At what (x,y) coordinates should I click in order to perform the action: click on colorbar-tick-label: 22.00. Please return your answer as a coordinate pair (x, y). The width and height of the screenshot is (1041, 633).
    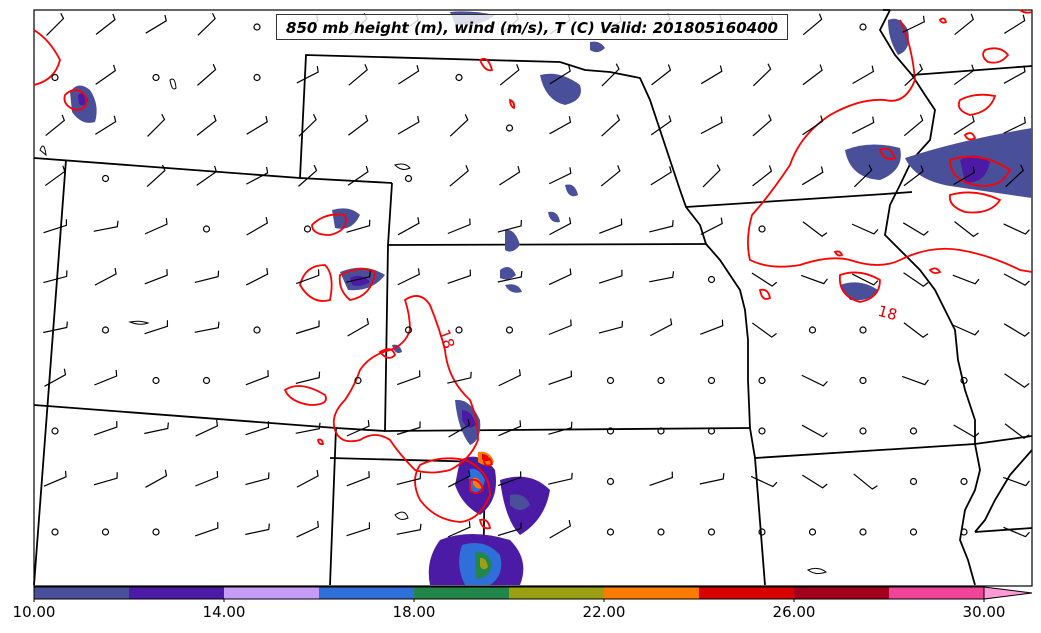
    Looking at the image, I should click on (604, 612).